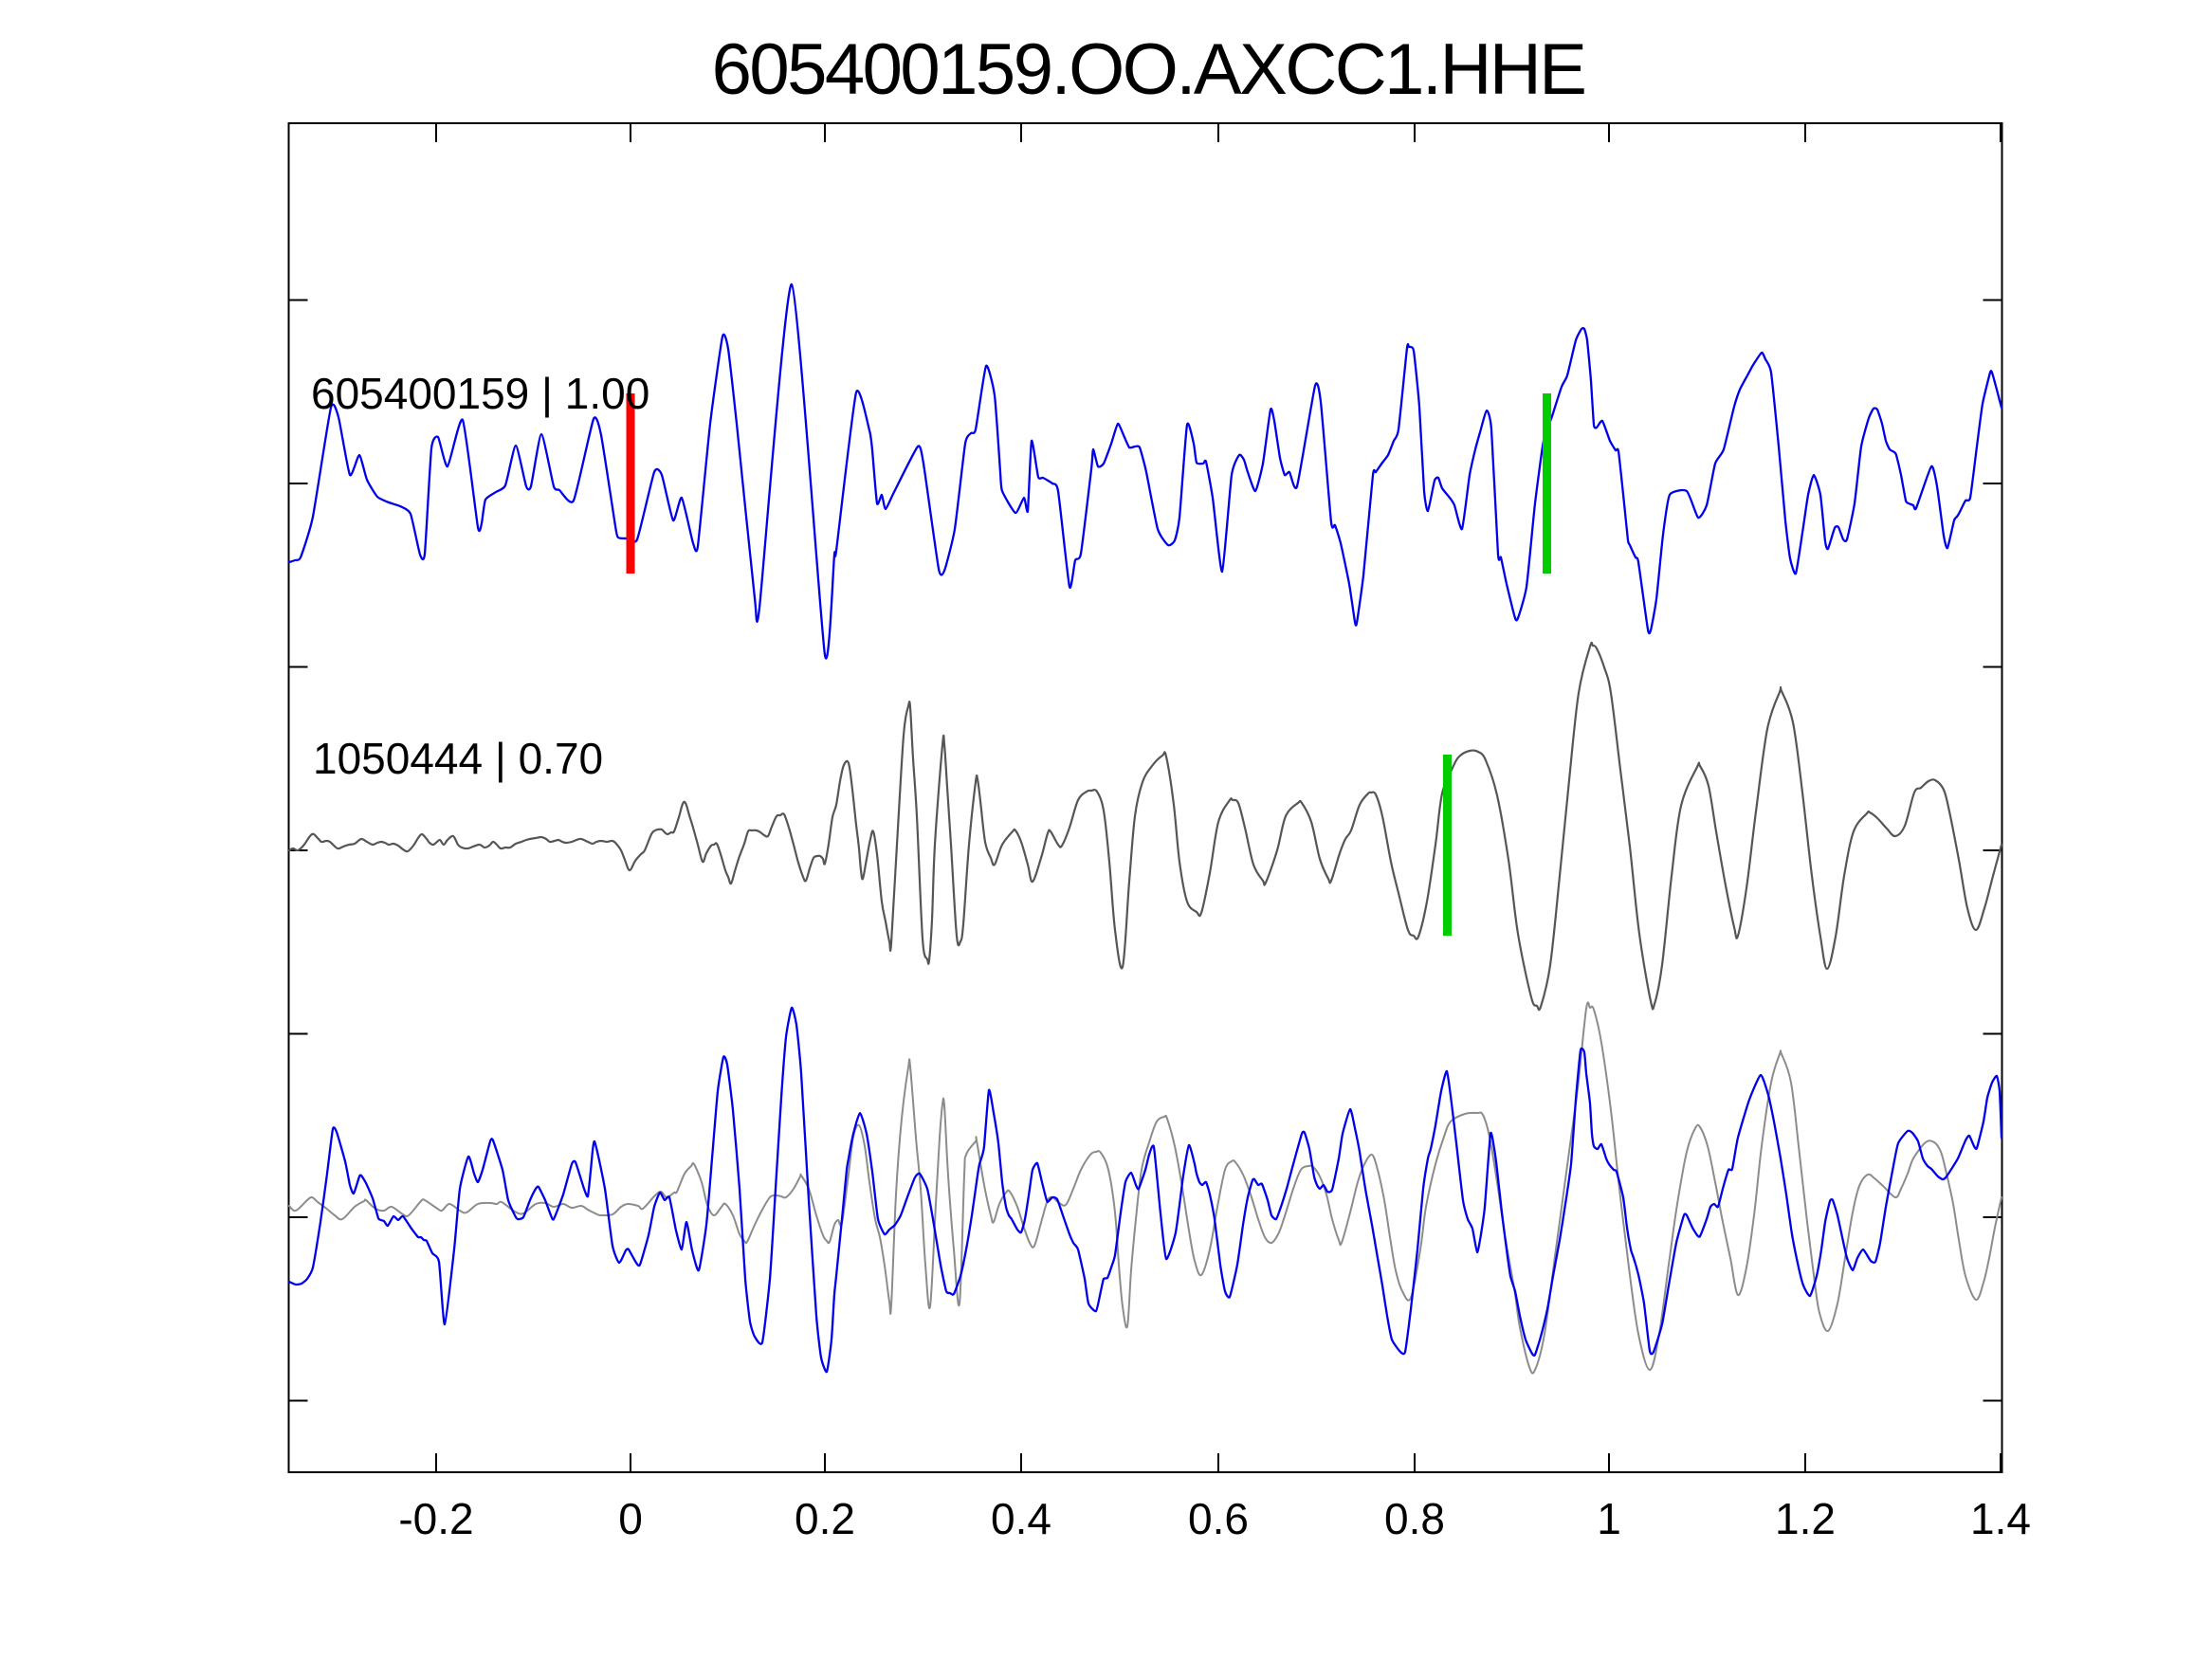  What do you see at coordinates (2000, 1518) in the screenshot?
I see `svg-text: 1.4` at bounding box center [2000, 1518].